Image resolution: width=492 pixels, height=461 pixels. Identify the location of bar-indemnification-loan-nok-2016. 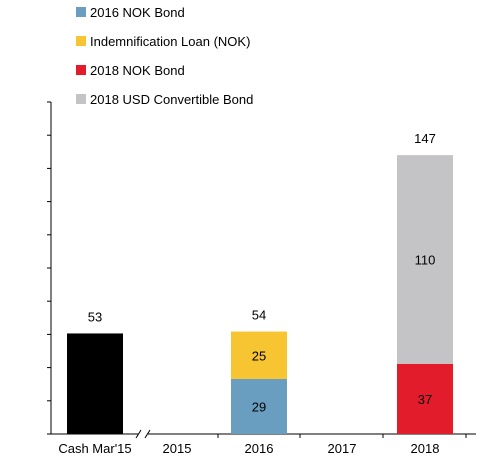
(259, 355).